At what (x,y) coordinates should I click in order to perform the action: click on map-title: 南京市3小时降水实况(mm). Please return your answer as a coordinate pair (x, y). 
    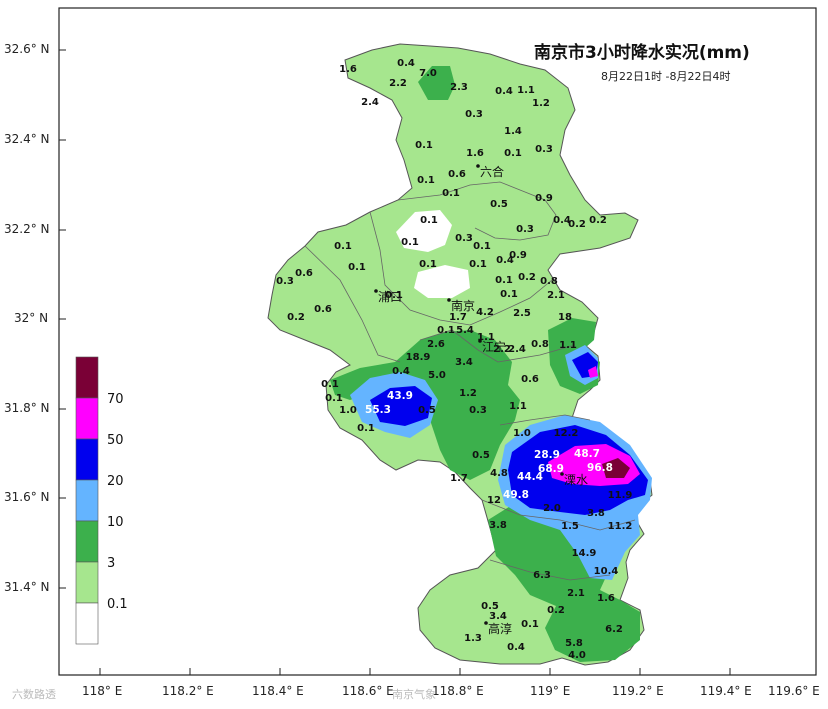
    Looking at the image, I should click on (642, 53).